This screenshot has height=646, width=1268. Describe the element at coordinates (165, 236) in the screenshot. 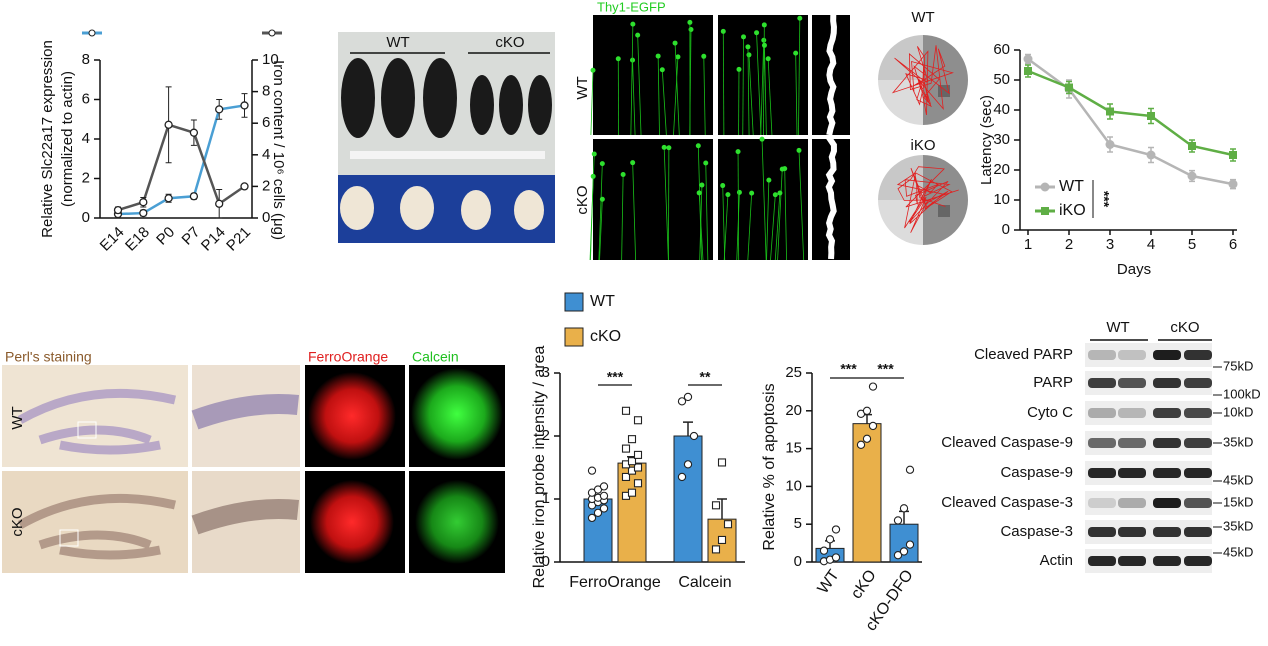

I see `x-tick-label: P0` at that location.